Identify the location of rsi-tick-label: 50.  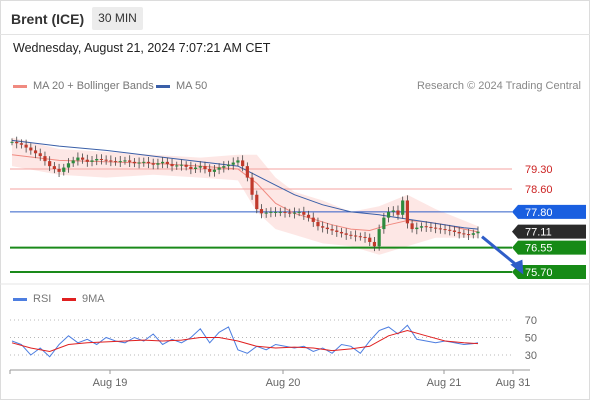
(531, 339).